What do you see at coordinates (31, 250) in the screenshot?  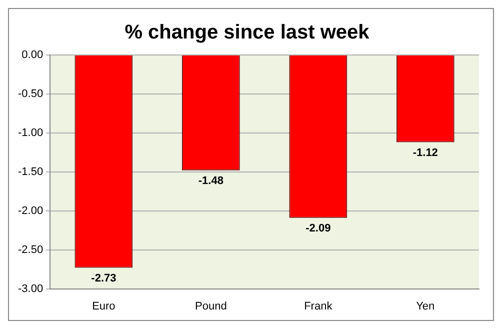 I see `y-tick-label: -2.50` at bounding box center [31, 250].